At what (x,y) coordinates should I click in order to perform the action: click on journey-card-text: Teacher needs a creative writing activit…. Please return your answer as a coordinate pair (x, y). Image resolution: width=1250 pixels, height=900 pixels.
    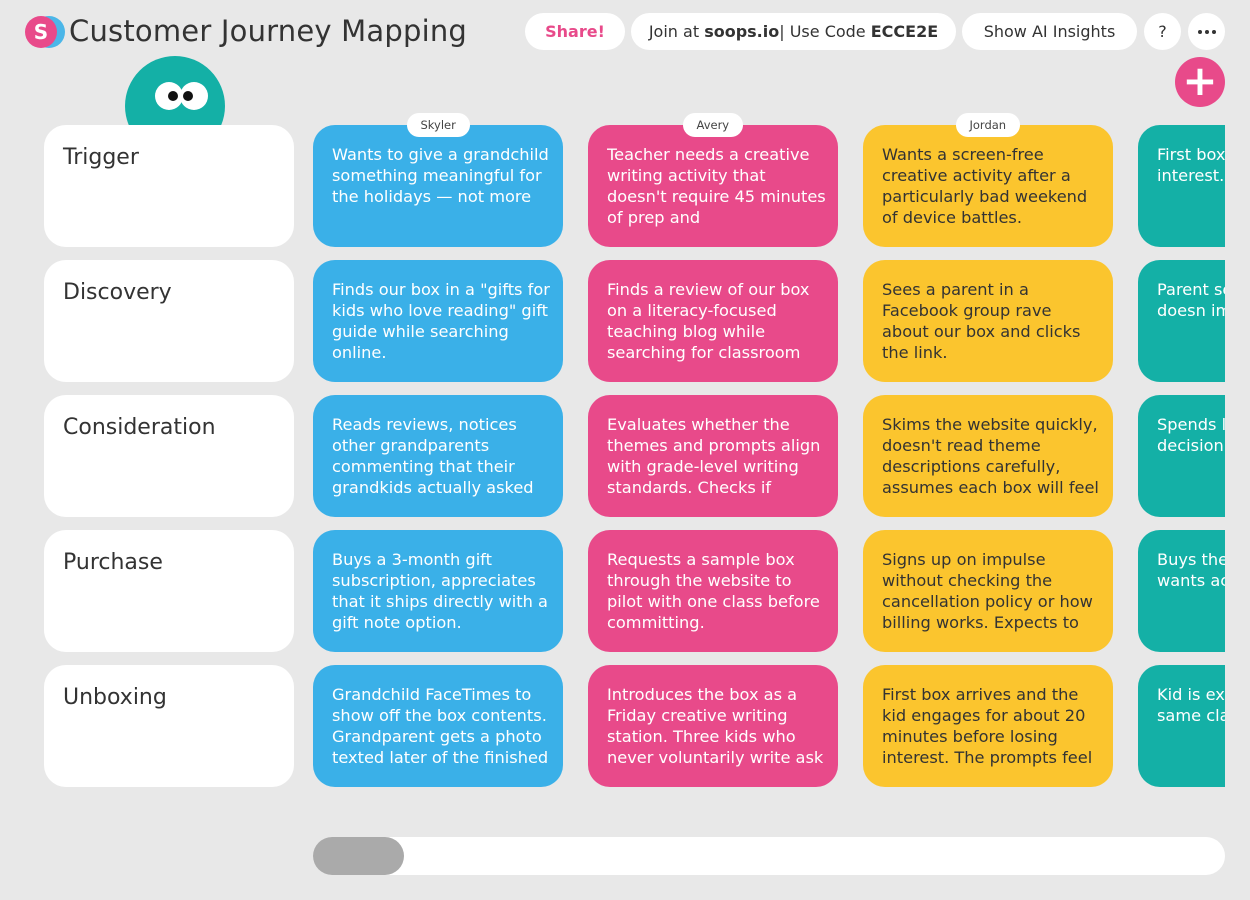
    Looking at the image, I should click on (716, 186).